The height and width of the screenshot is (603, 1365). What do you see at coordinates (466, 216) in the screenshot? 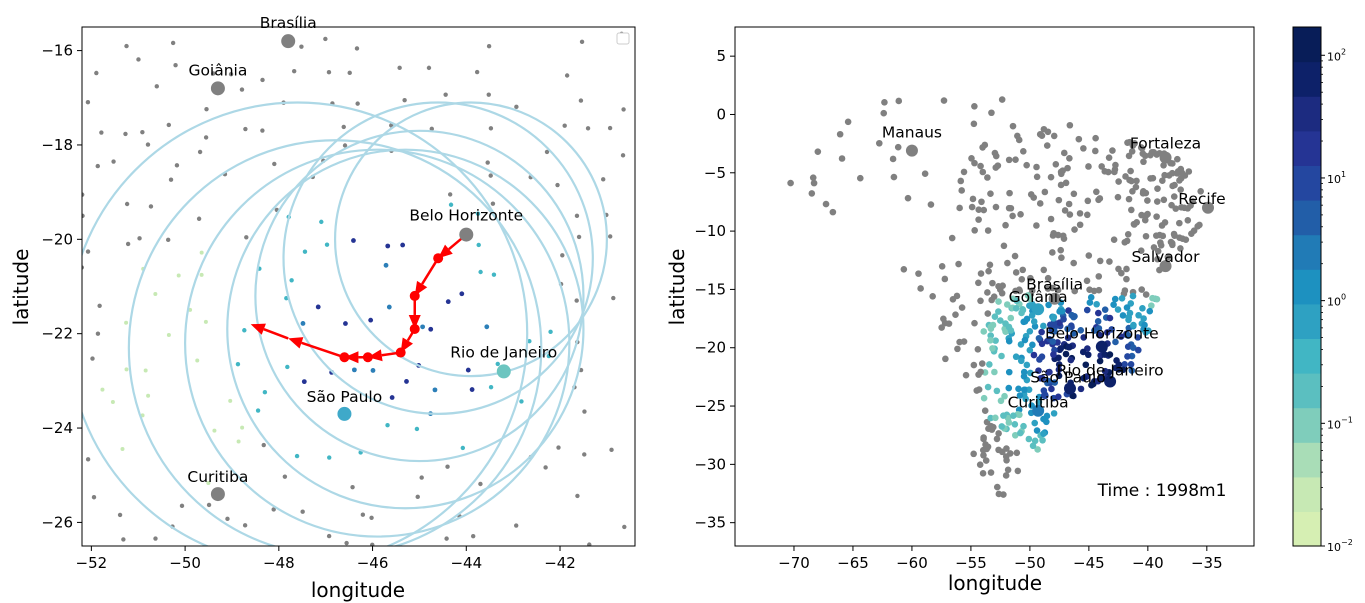
I see `left-city-label: Belo Horizonte` at bounding box center [466, 216].